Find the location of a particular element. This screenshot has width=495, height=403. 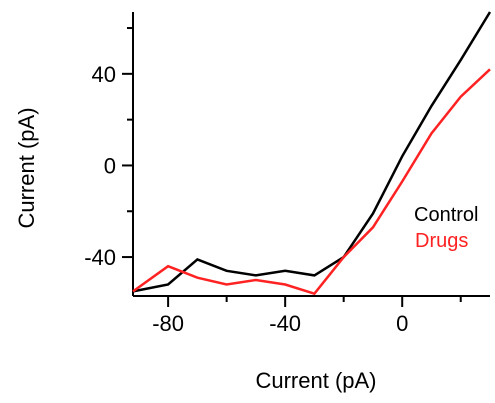

legend-label-control: Control is located at coordinates (446, 215).